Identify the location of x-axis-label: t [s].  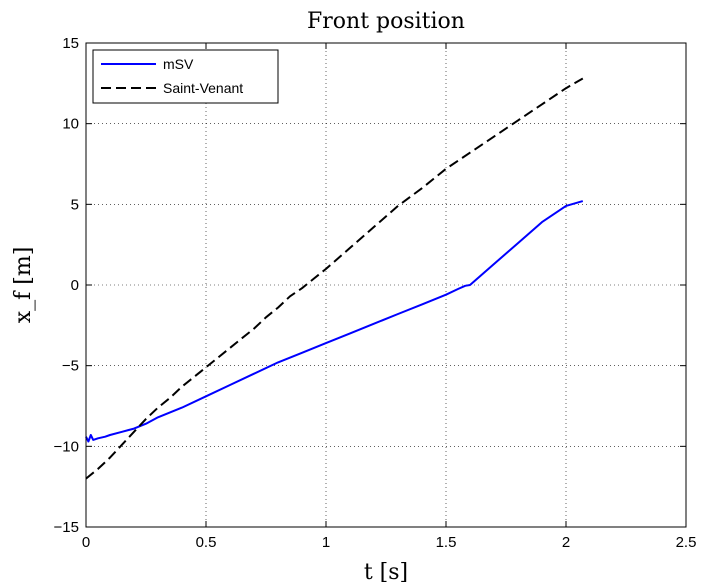
(386, 572).